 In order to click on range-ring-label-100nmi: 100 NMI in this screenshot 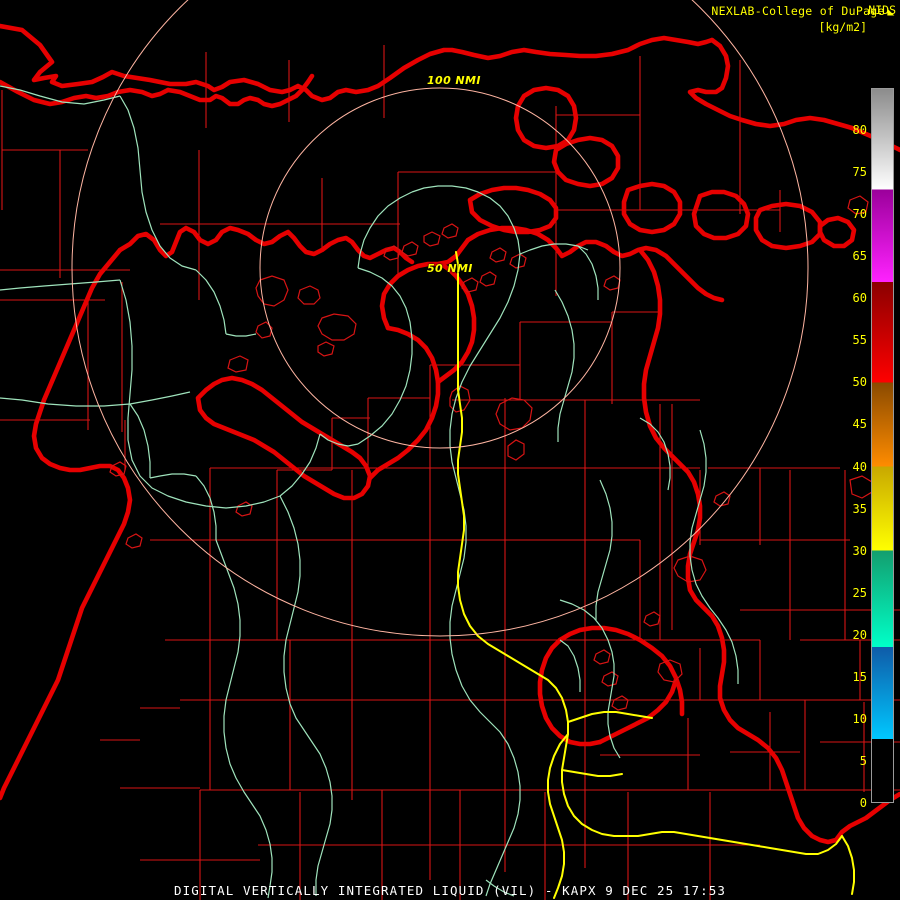, I will do `click(454, 80)`.